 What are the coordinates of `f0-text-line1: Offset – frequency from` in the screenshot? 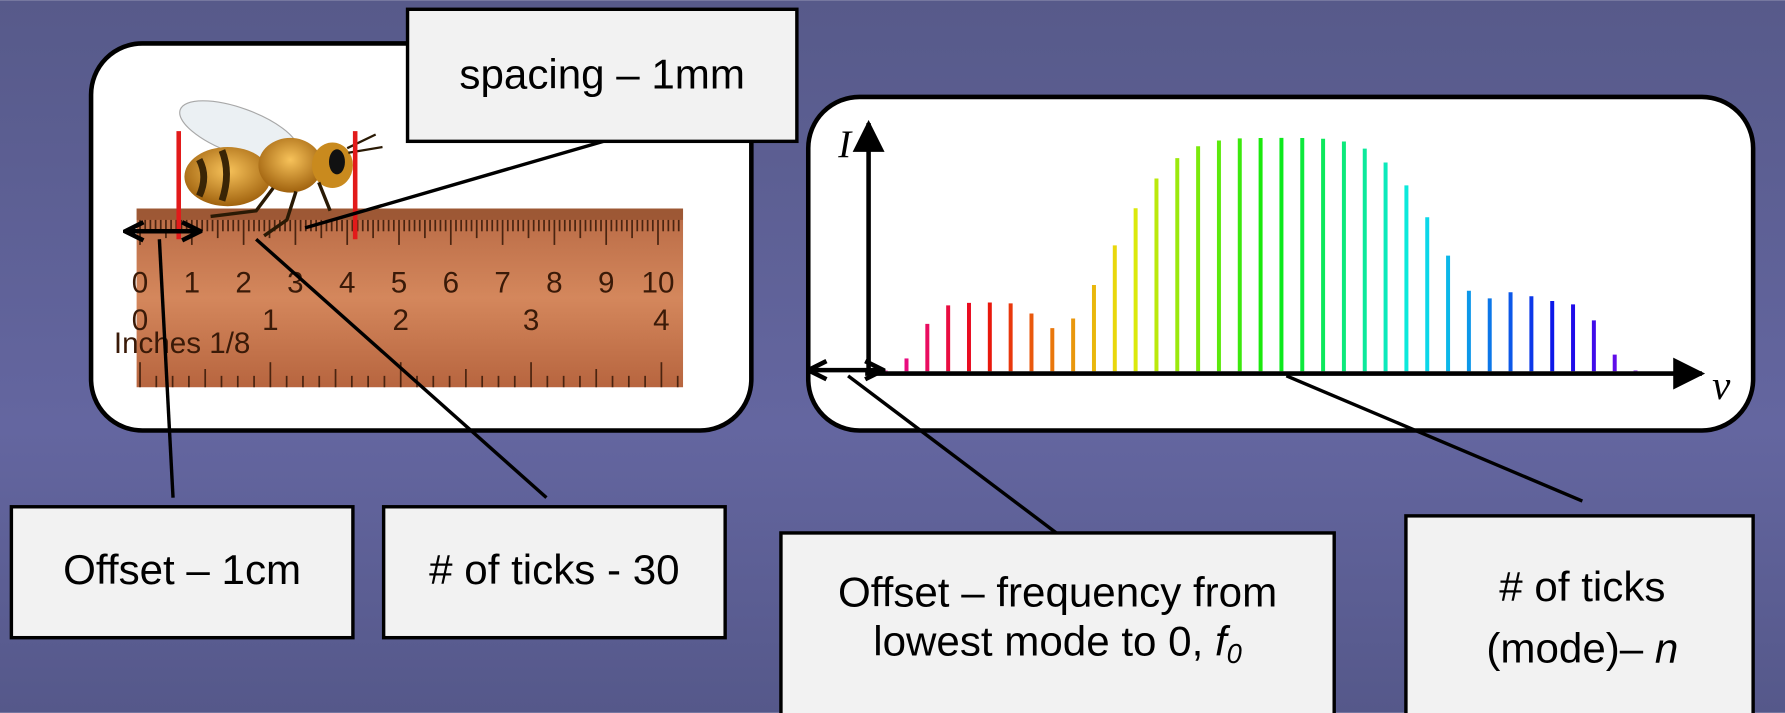 It's located at (1057, 592).